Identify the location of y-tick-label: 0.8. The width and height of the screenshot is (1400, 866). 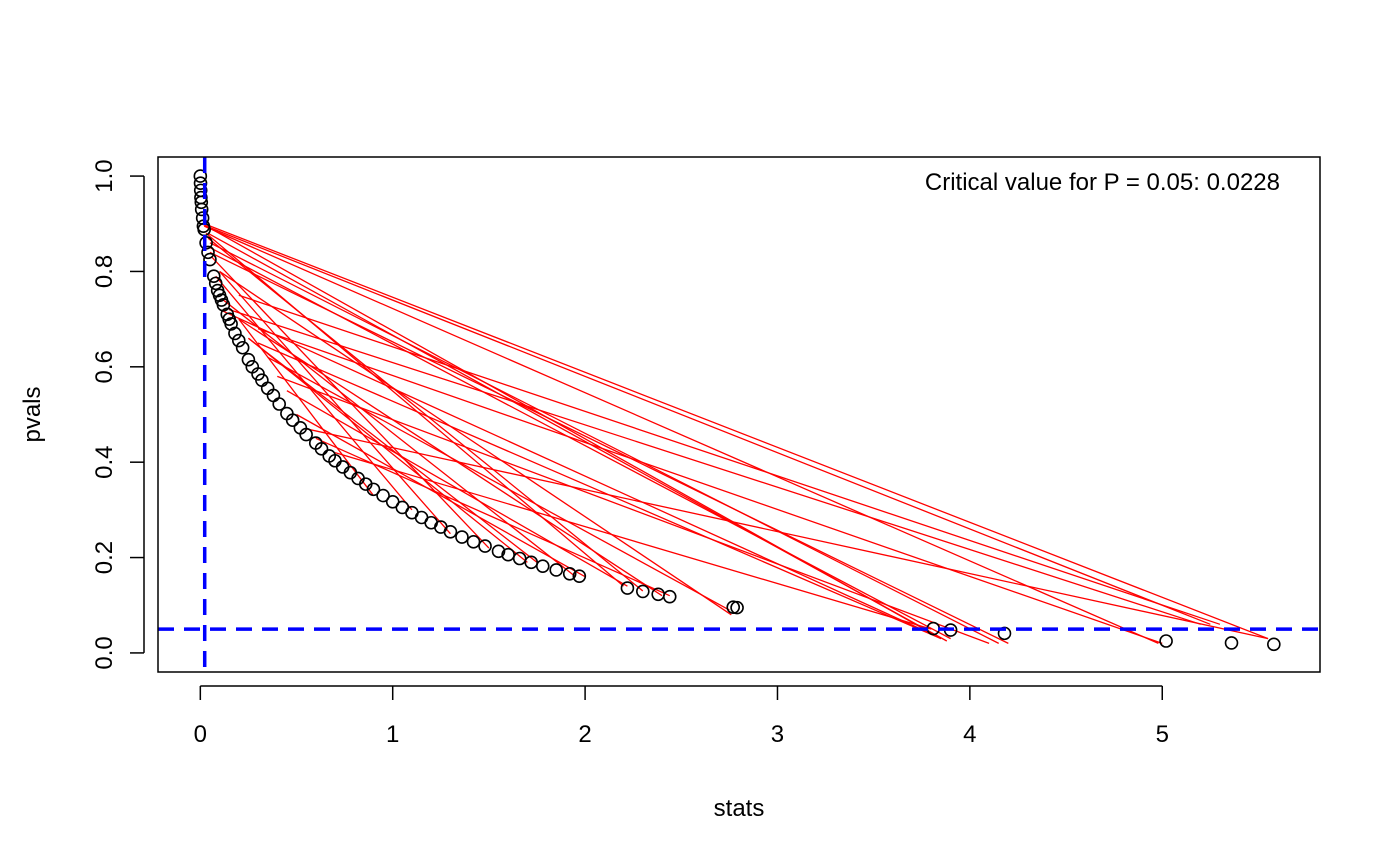
(104, 271).